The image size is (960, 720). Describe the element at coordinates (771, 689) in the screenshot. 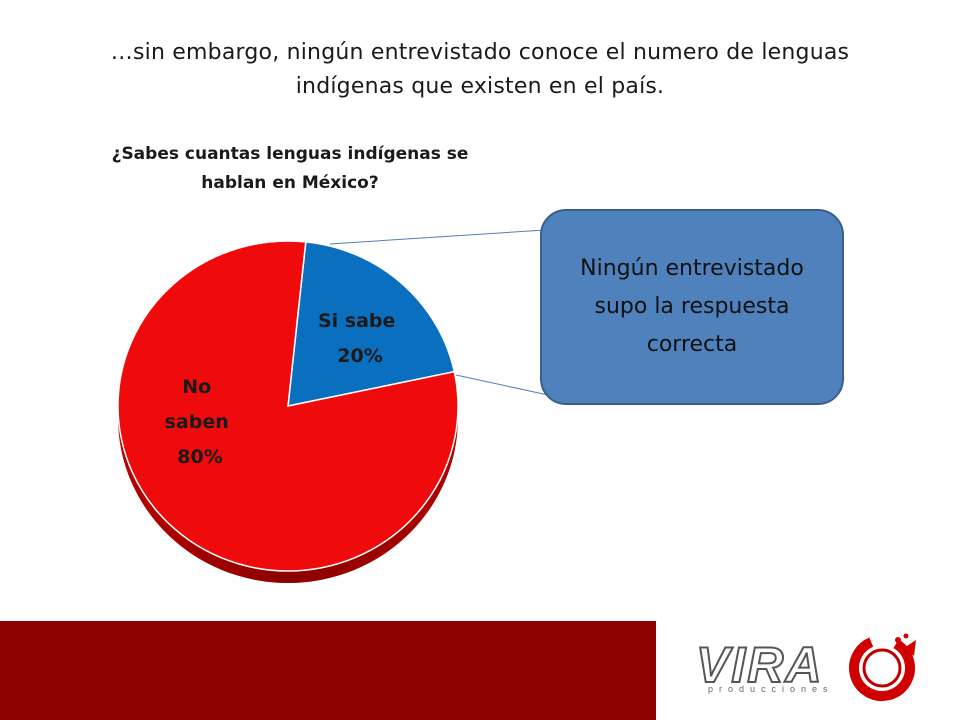

I see `logo-subtitle: producciones` at that location.